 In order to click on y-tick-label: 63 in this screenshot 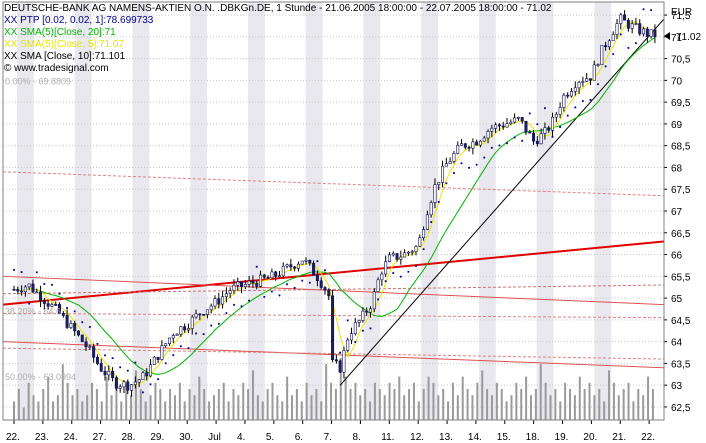, I will do `click(677, 386)`.